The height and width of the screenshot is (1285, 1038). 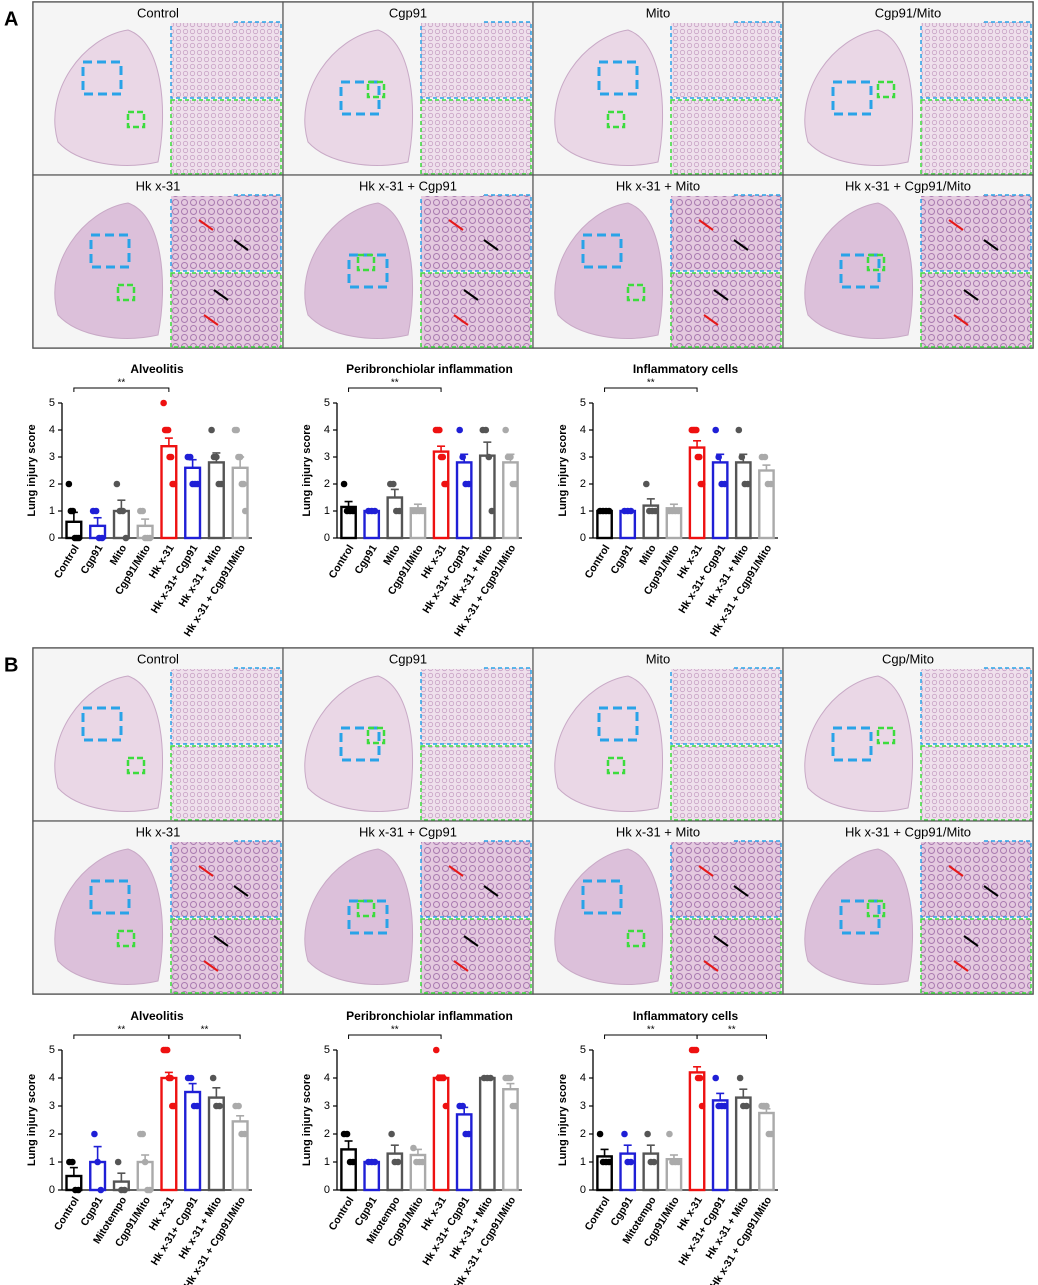 I want to click on image-title: Cgp91, so click(x=408, y=658).